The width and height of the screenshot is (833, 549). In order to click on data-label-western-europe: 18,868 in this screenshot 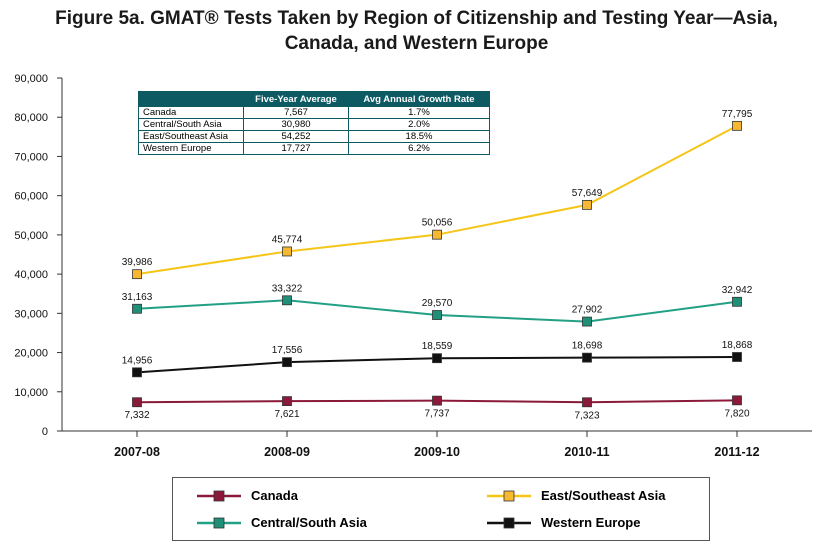, I will do `click(737, 345)`.